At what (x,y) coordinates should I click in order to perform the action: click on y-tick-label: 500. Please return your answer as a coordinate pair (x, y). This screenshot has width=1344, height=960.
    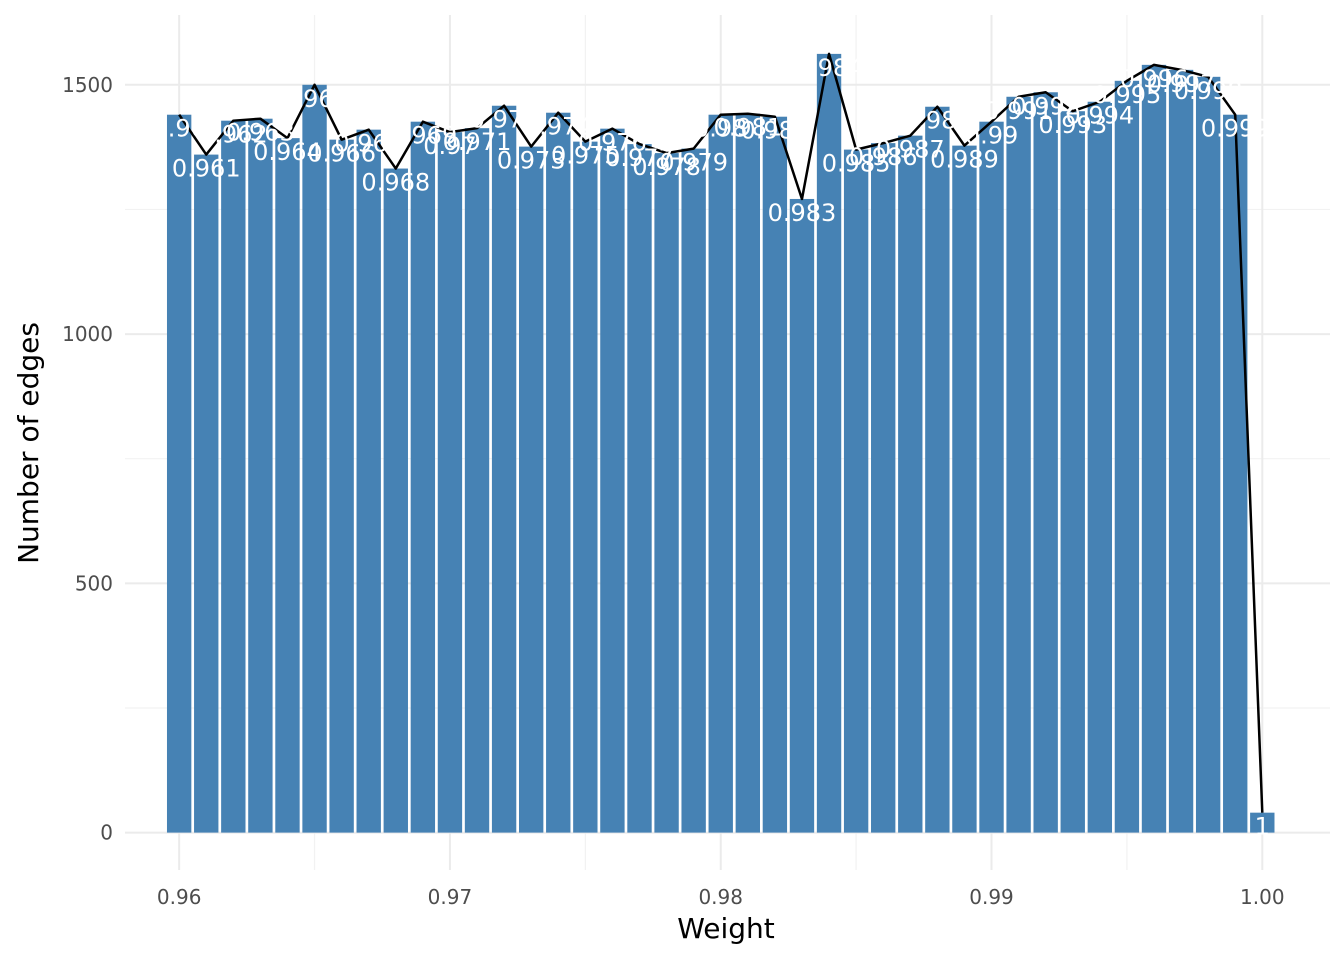
    Looking at the image, I should click on (94, 583).